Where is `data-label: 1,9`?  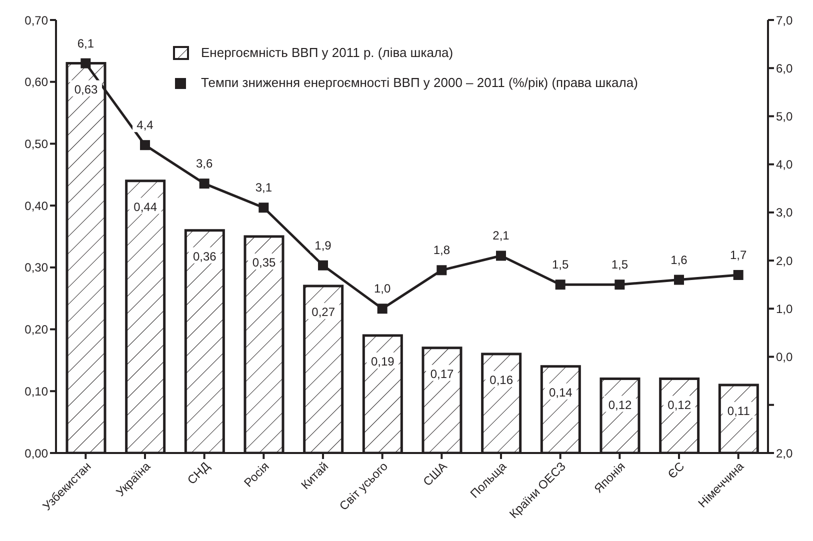 data-label: 1,9 is located at coordinates (323, 245).